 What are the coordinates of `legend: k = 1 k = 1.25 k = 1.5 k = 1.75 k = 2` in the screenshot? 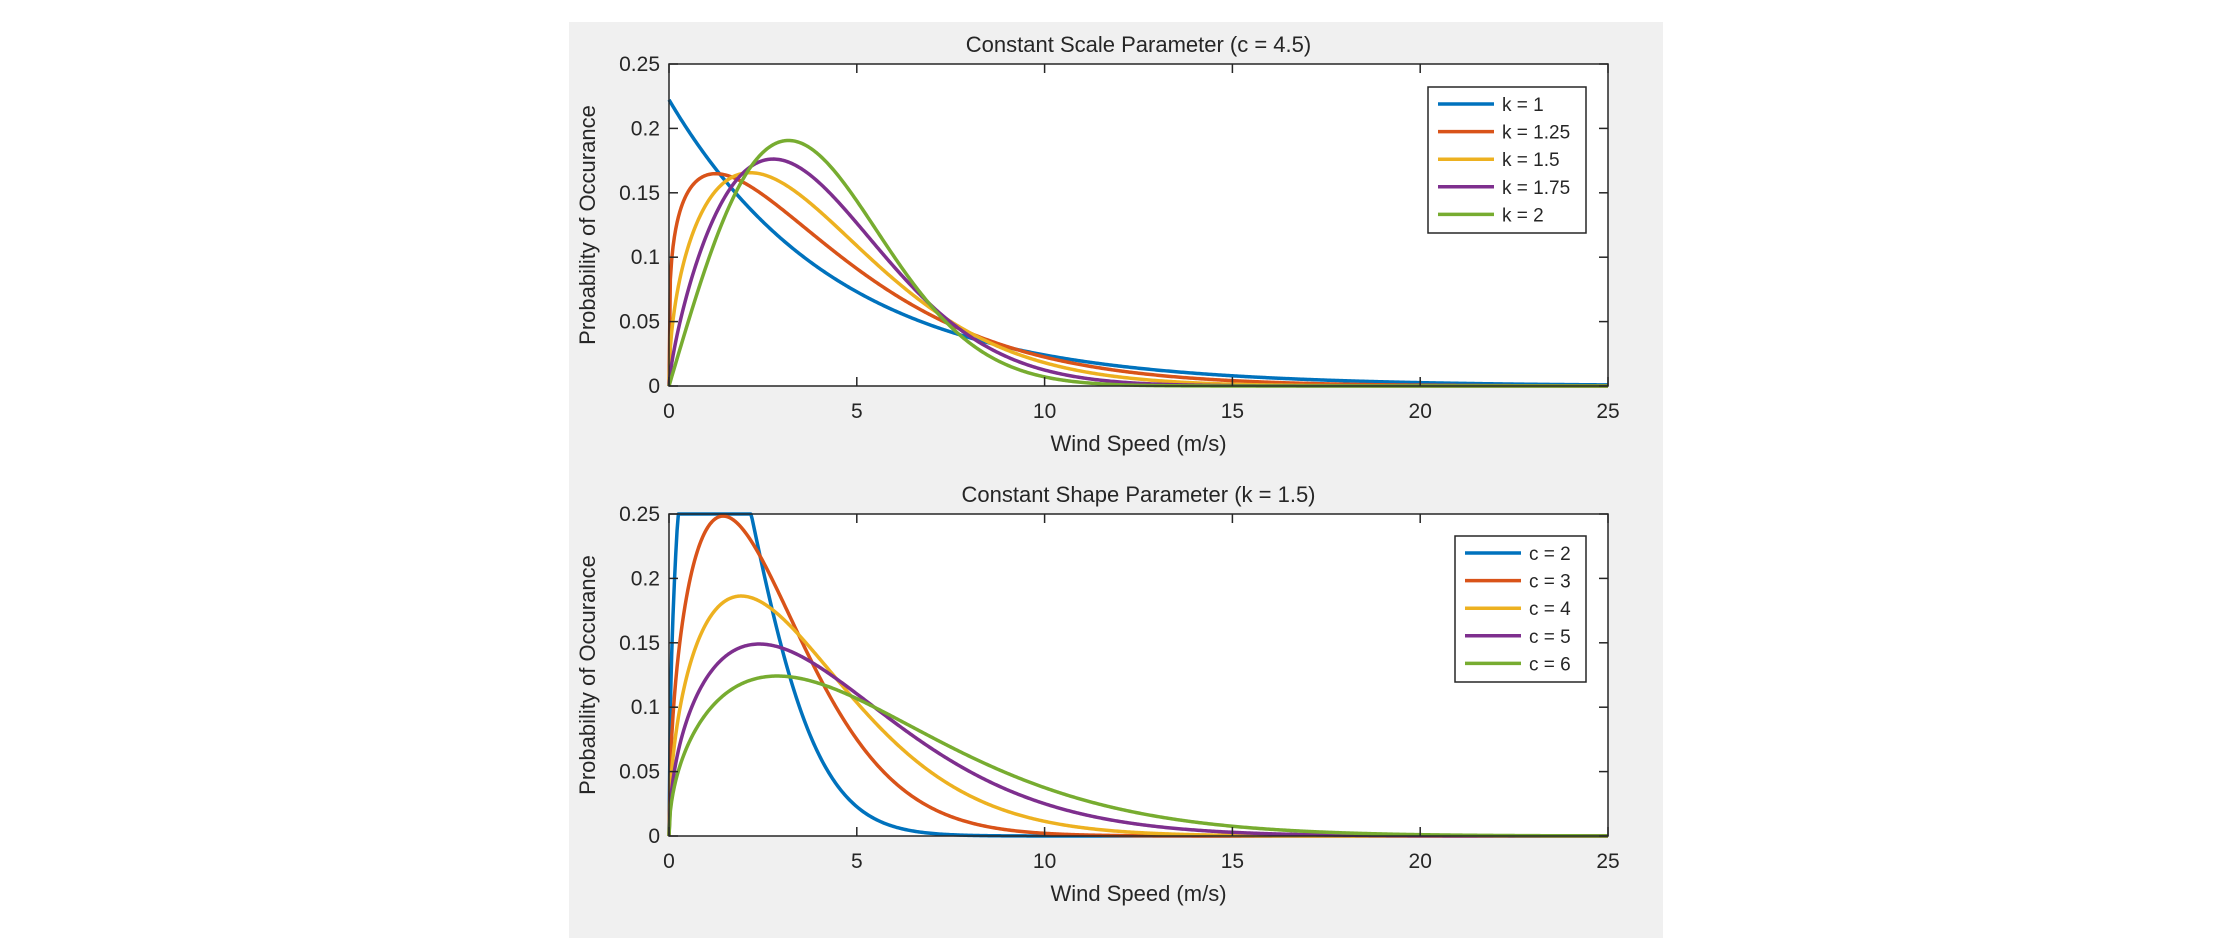 It's located at (1507, 160).